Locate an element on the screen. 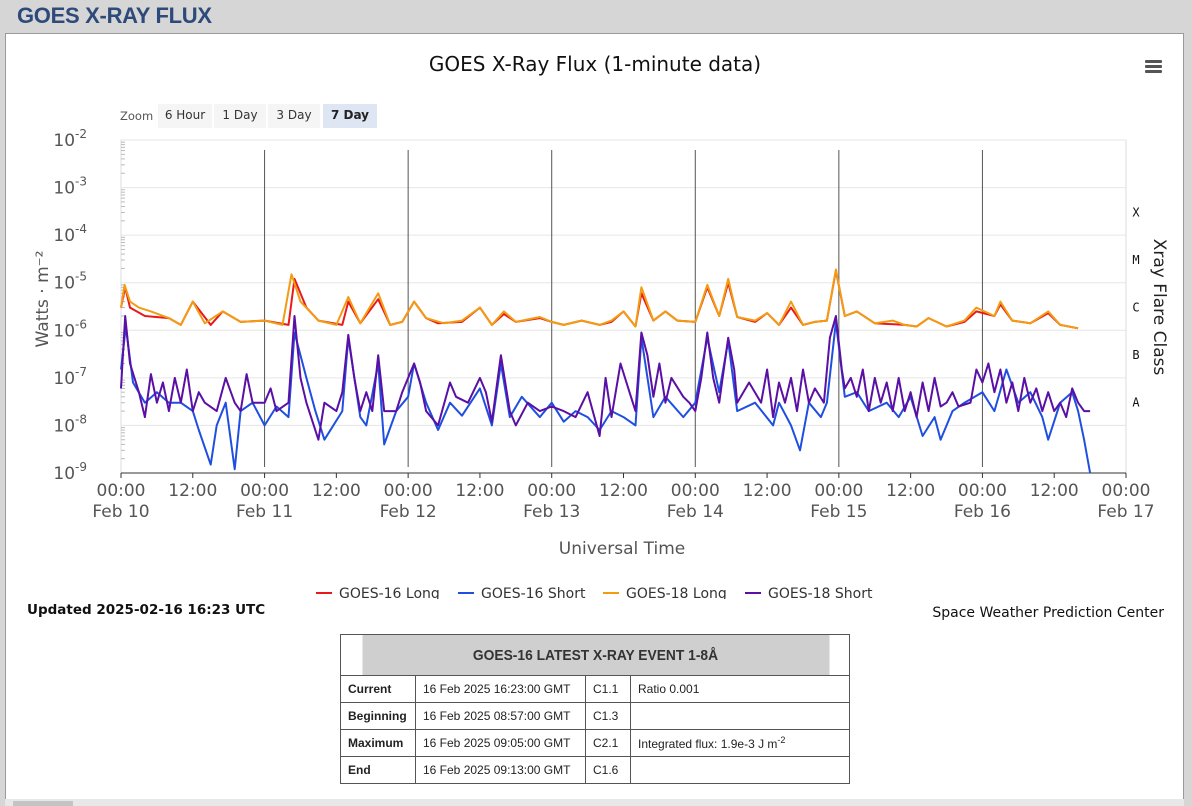  zoom-button-1d-label: 1 Day is located at coordinates (239, 115).